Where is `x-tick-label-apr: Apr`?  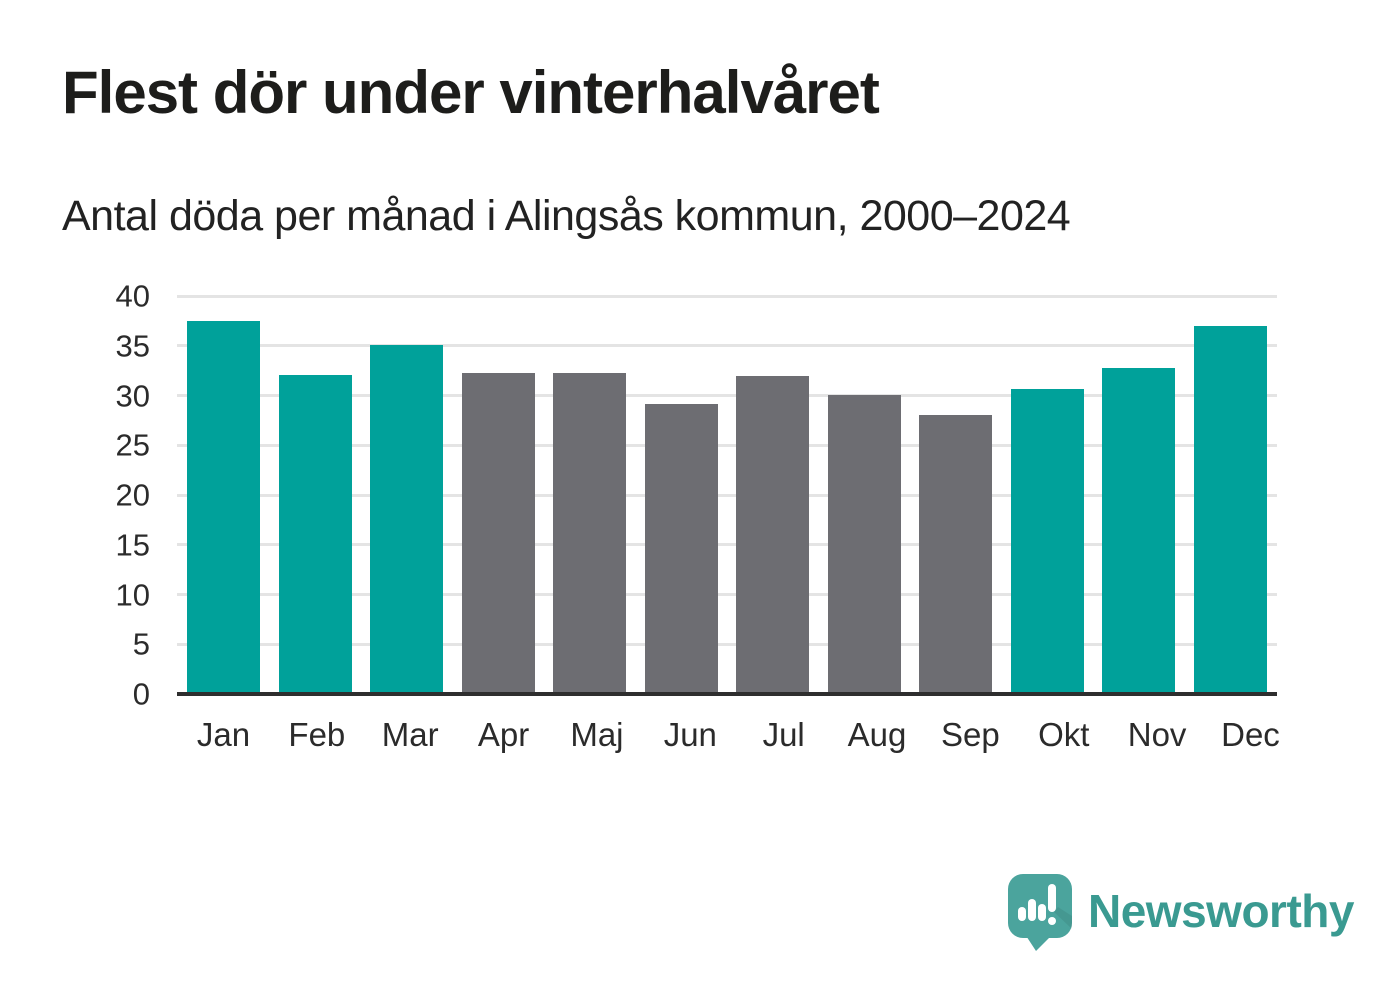
x-tick-label-apr: Apr is located at coordinates (503, 734).